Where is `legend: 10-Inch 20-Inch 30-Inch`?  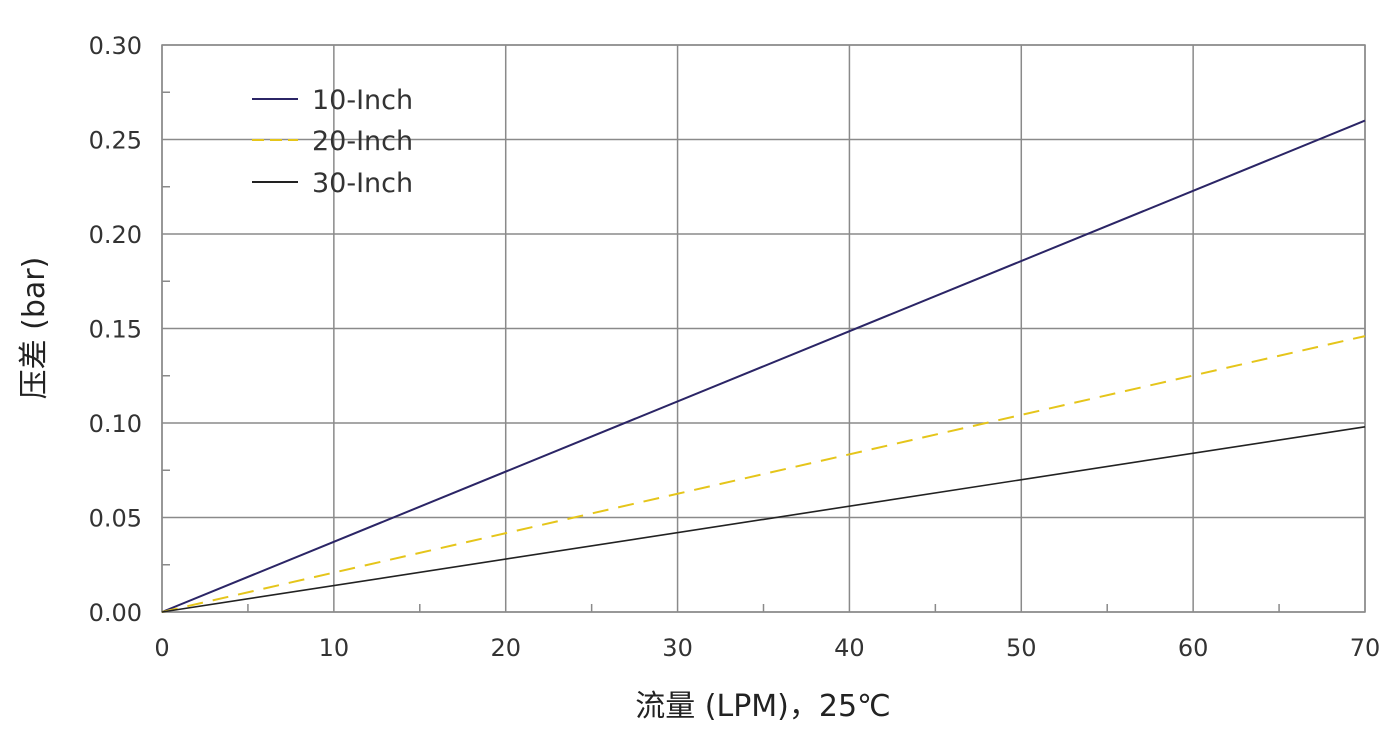
legend: 10-Inch 20-Inch 30-Inch is located at coordinates (332, 142).